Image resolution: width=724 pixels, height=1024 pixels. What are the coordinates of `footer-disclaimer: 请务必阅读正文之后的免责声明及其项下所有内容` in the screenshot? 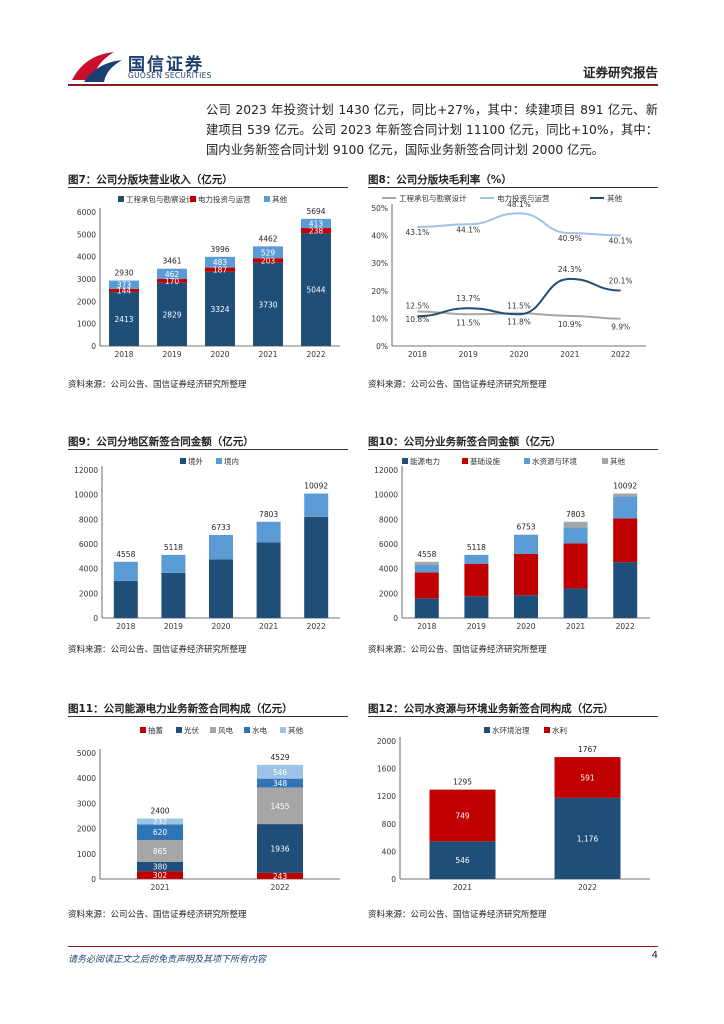 It's located at (167, 960).